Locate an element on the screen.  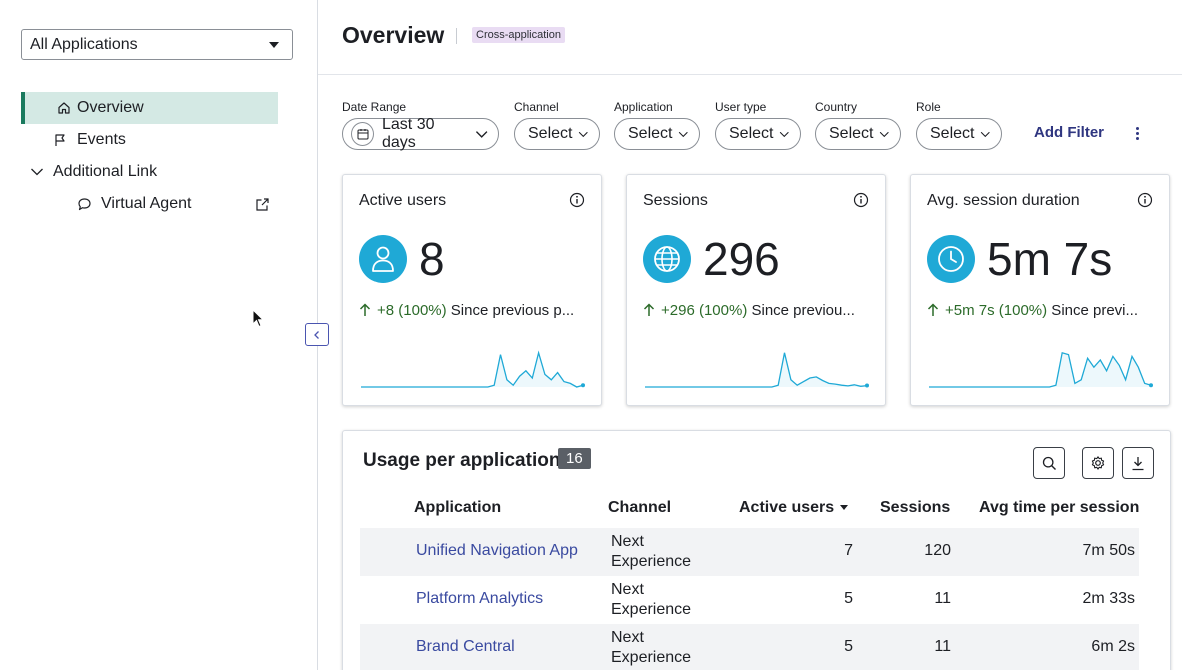
home-icon is located at coordinates (64, 108).